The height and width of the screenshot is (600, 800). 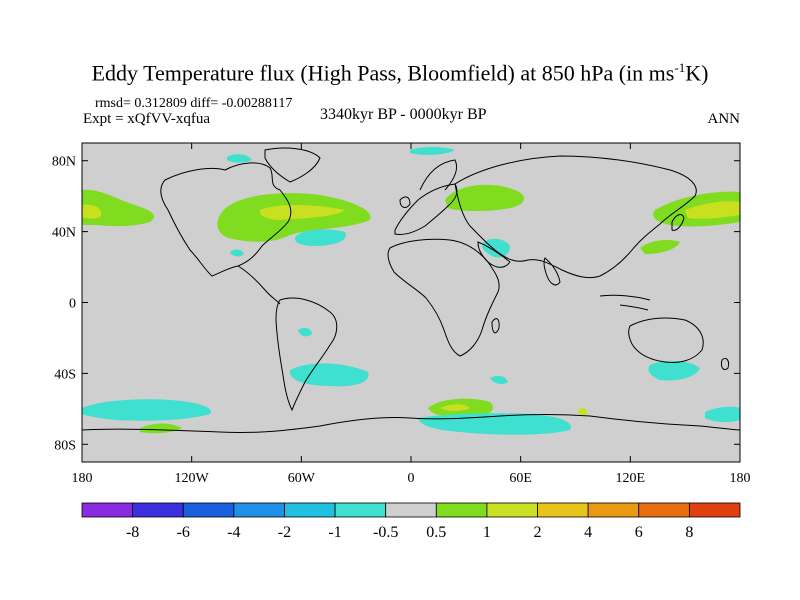 What do you see at coordinates (436, 532) in the screenshot?
I see `colorbar-label: 0.5` at bounding box center [436, 532].